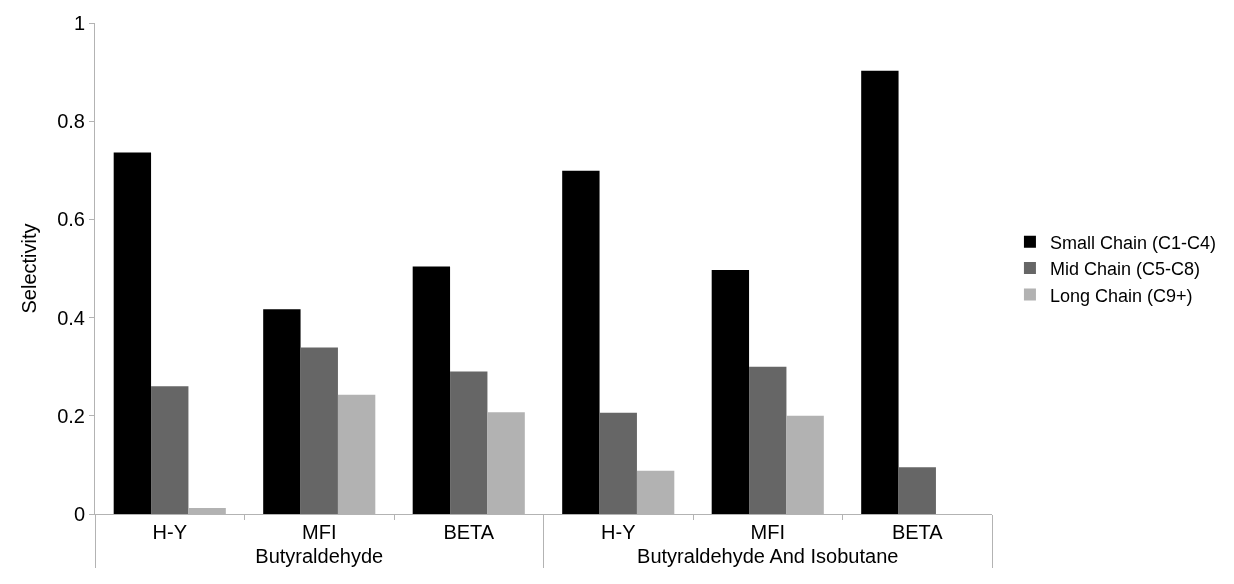  Describe the element at coordinates (319, 556) in the screenshot. I see `text: Butyraldehyde` at that location.